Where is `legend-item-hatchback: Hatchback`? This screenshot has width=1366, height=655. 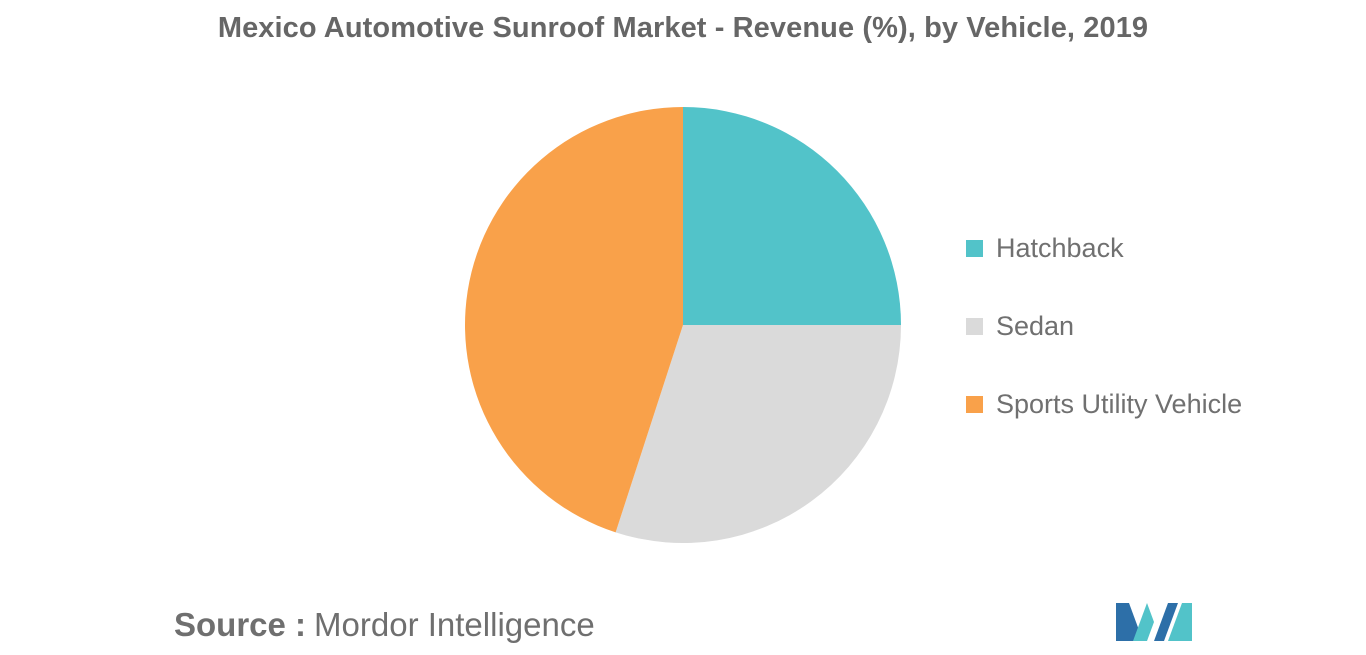 legend-item-hatchback: Hatchback is located at coordinates (1104, 248).